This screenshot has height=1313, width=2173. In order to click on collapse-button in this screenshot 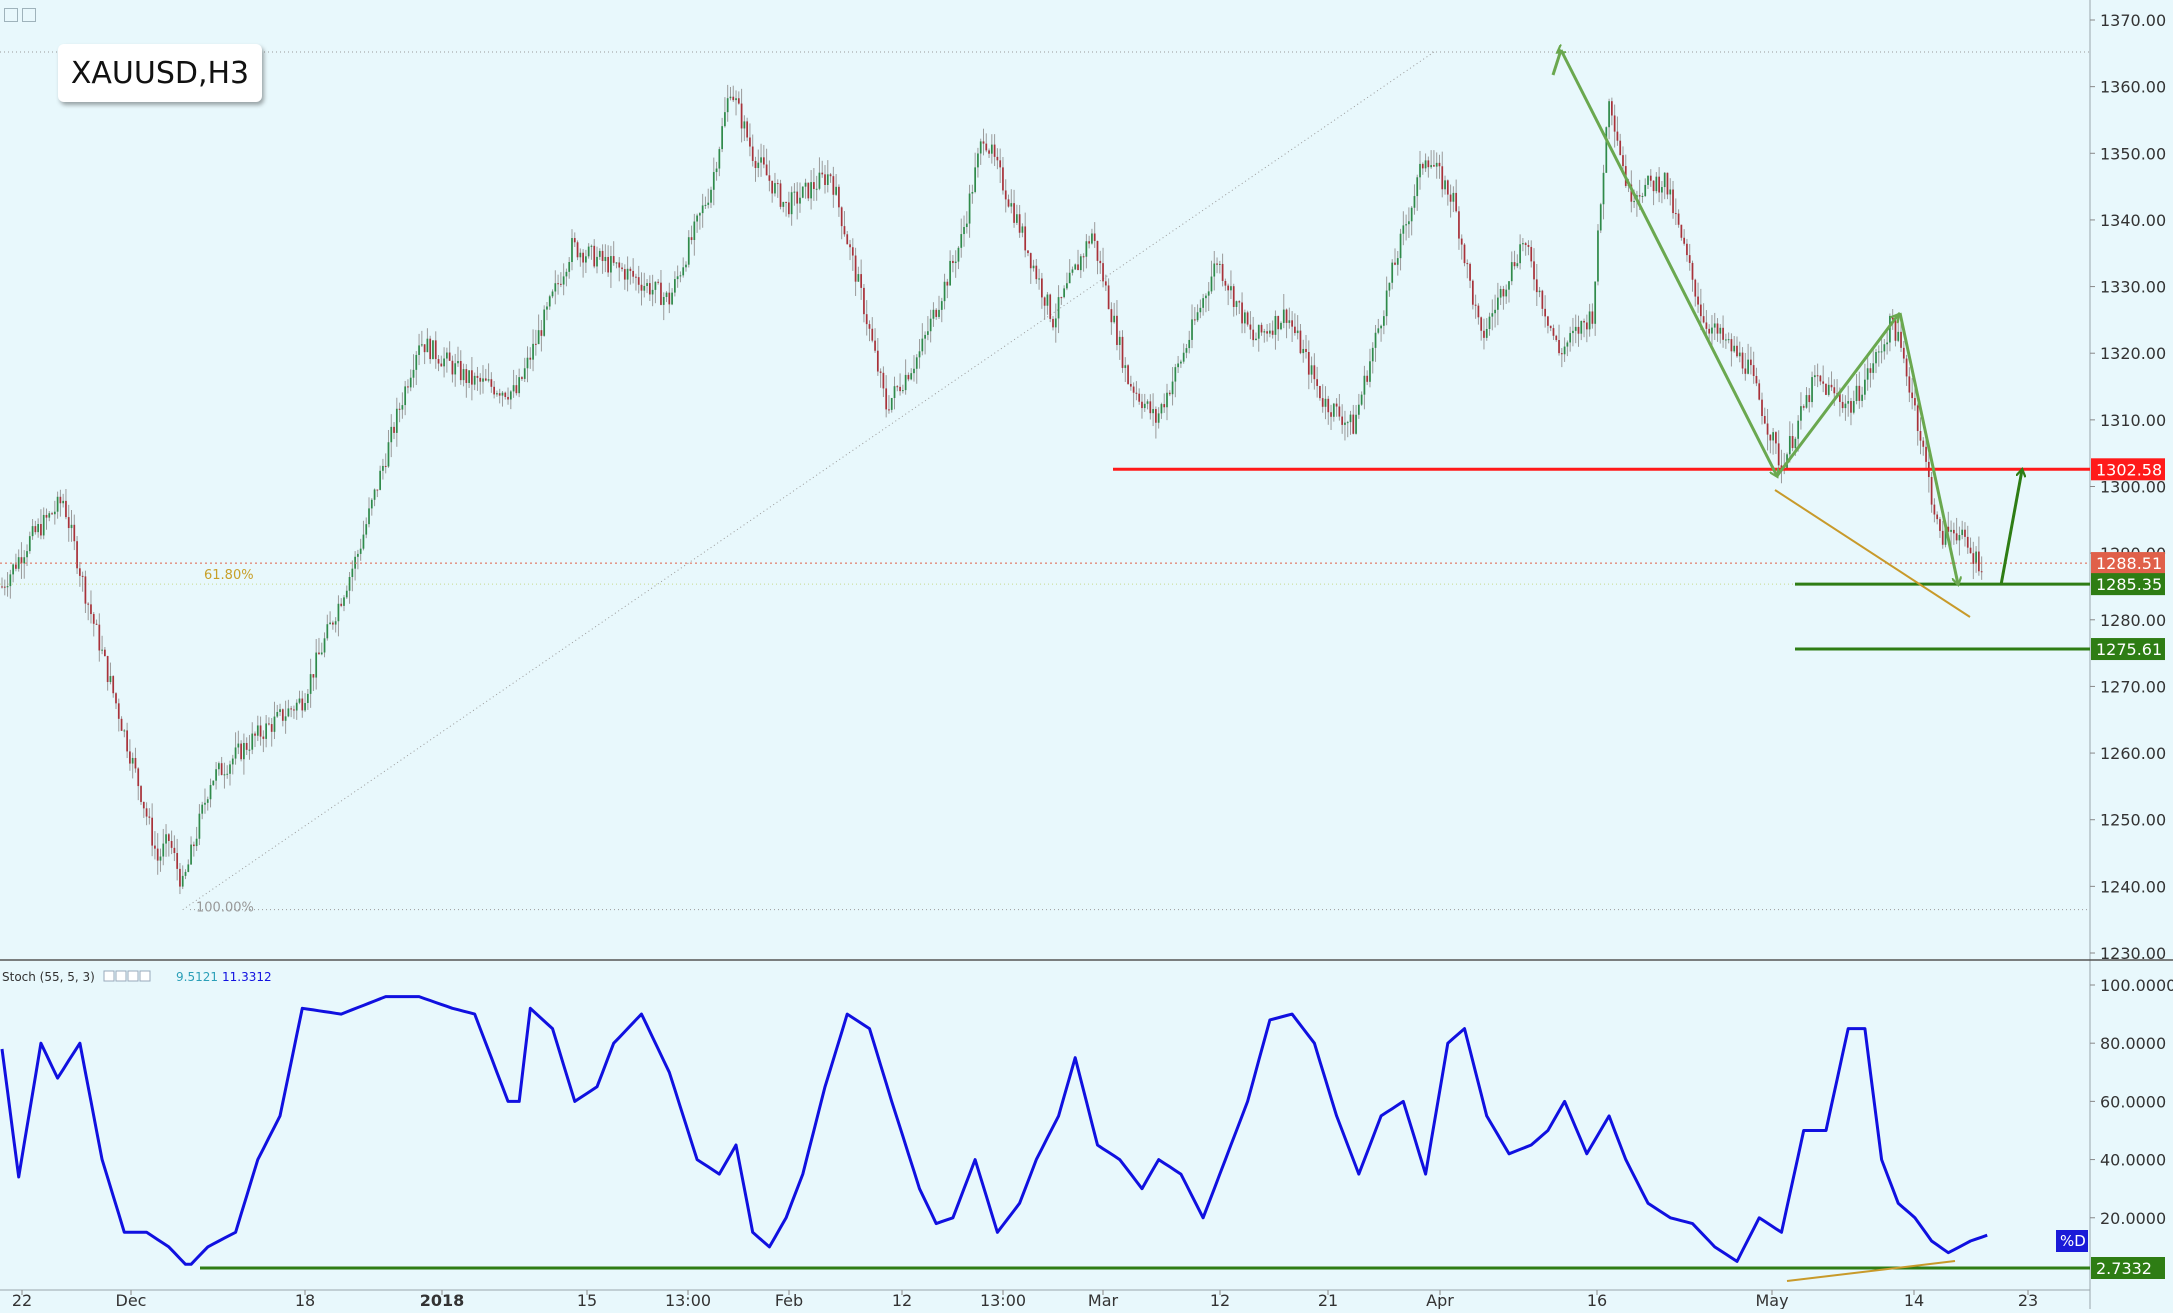, I will do `click(11, 15)`.